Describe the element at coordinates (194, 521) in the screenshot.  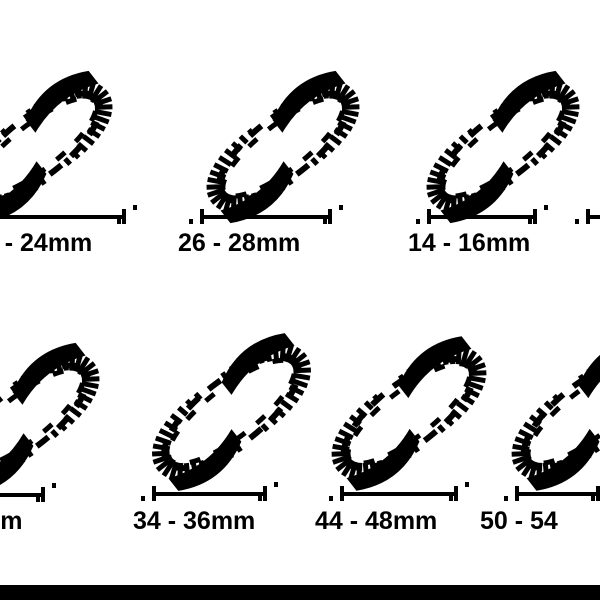
I see `size-label: 34 - 36mm` at that location.